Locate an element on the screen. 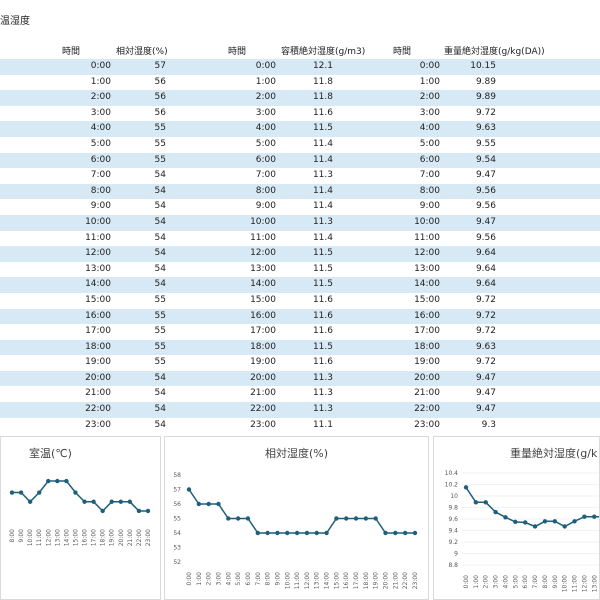 Image resolution: width=600 pixels, height=600 pixels. cell-time-1: 10:00 is located at coordinates (98, 221).